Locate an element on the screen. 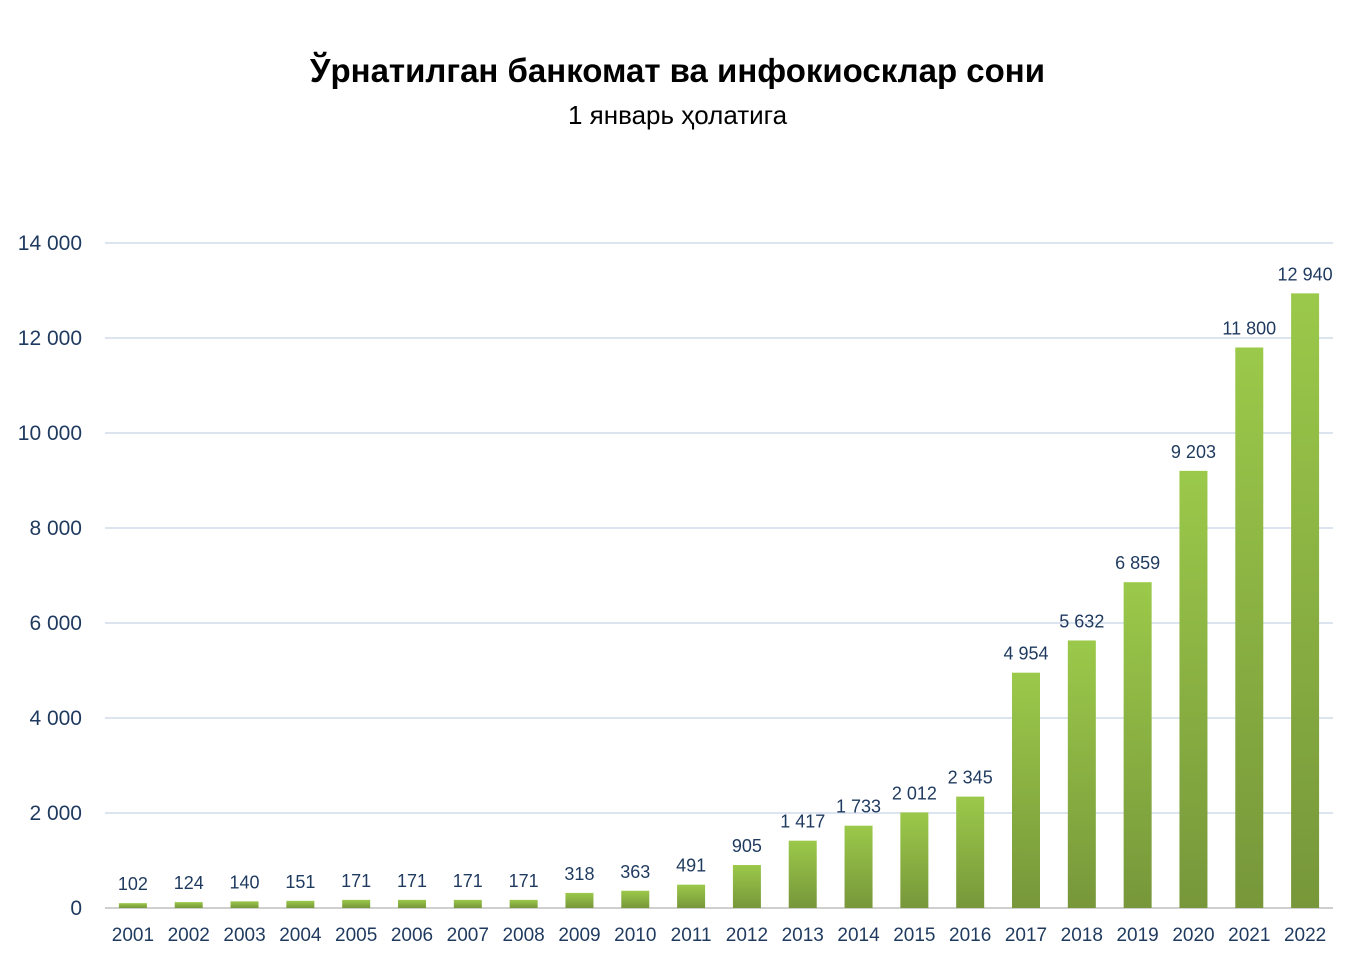  x-tick-label-2011: 2011 is located at coordinates (691, 935).